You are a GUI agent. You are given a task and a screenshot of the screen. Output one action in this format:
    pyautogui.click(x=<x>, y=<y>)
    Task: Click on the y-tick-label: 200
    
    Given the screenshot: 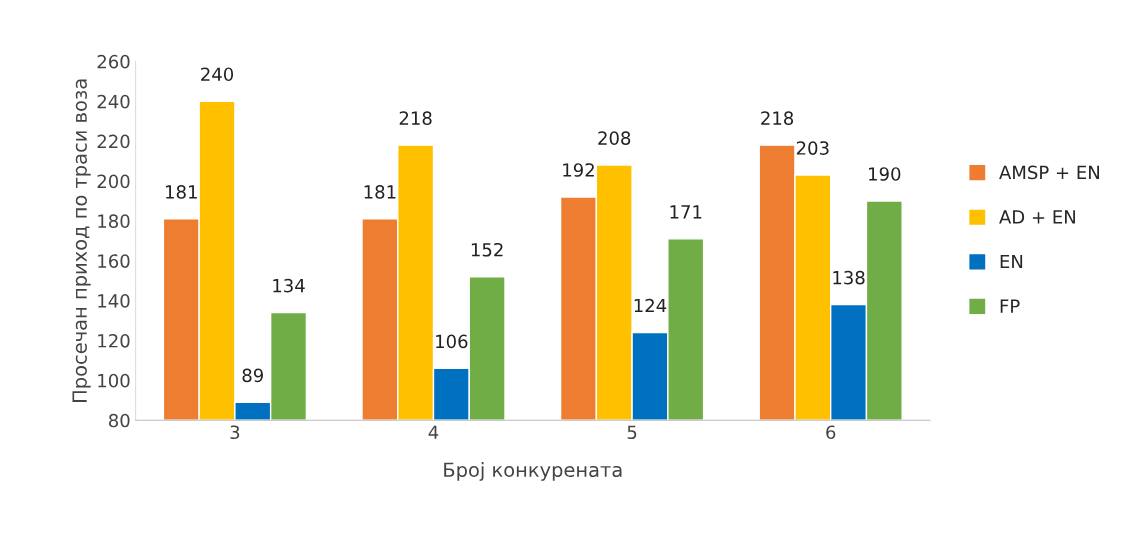 What is the action you would take?
    pyautogui.click(x=113, y=181)
    